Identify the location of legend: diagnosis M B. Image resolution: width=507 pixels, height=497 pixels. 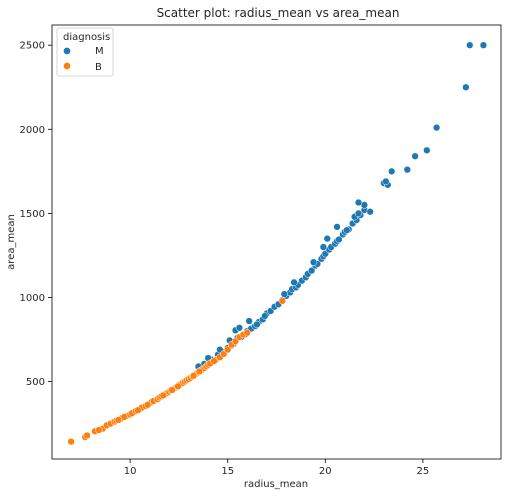
(85, 52).